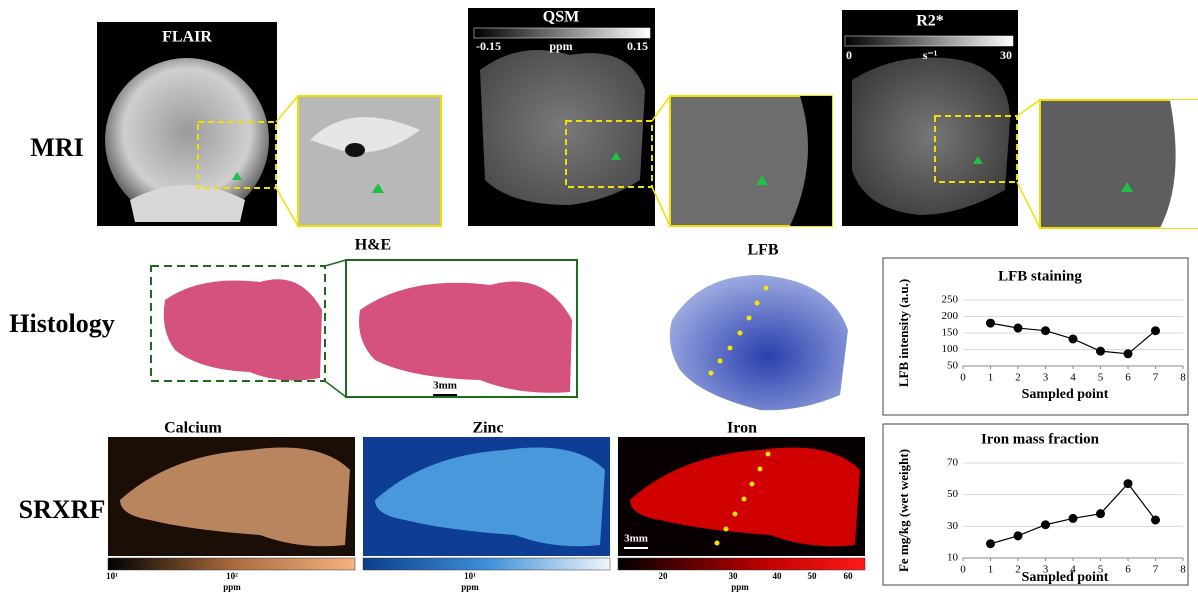 This screenshot has height=594, width=1198. What do you see at coordinates (778, 576) in the screenshot?
I see `colorbar-label: 40` at bounding box center [778, 576].